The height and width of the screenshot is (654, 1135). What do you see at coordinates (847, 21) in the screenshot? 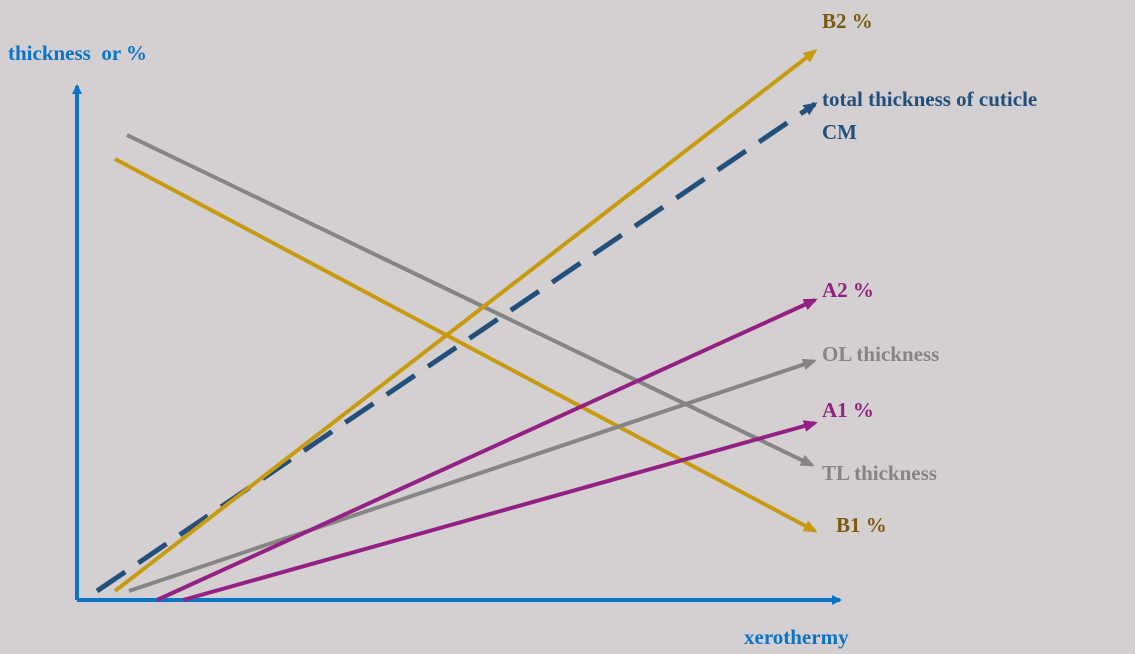
I see `b2-label: B2 %` at bounding box center [847, 21].